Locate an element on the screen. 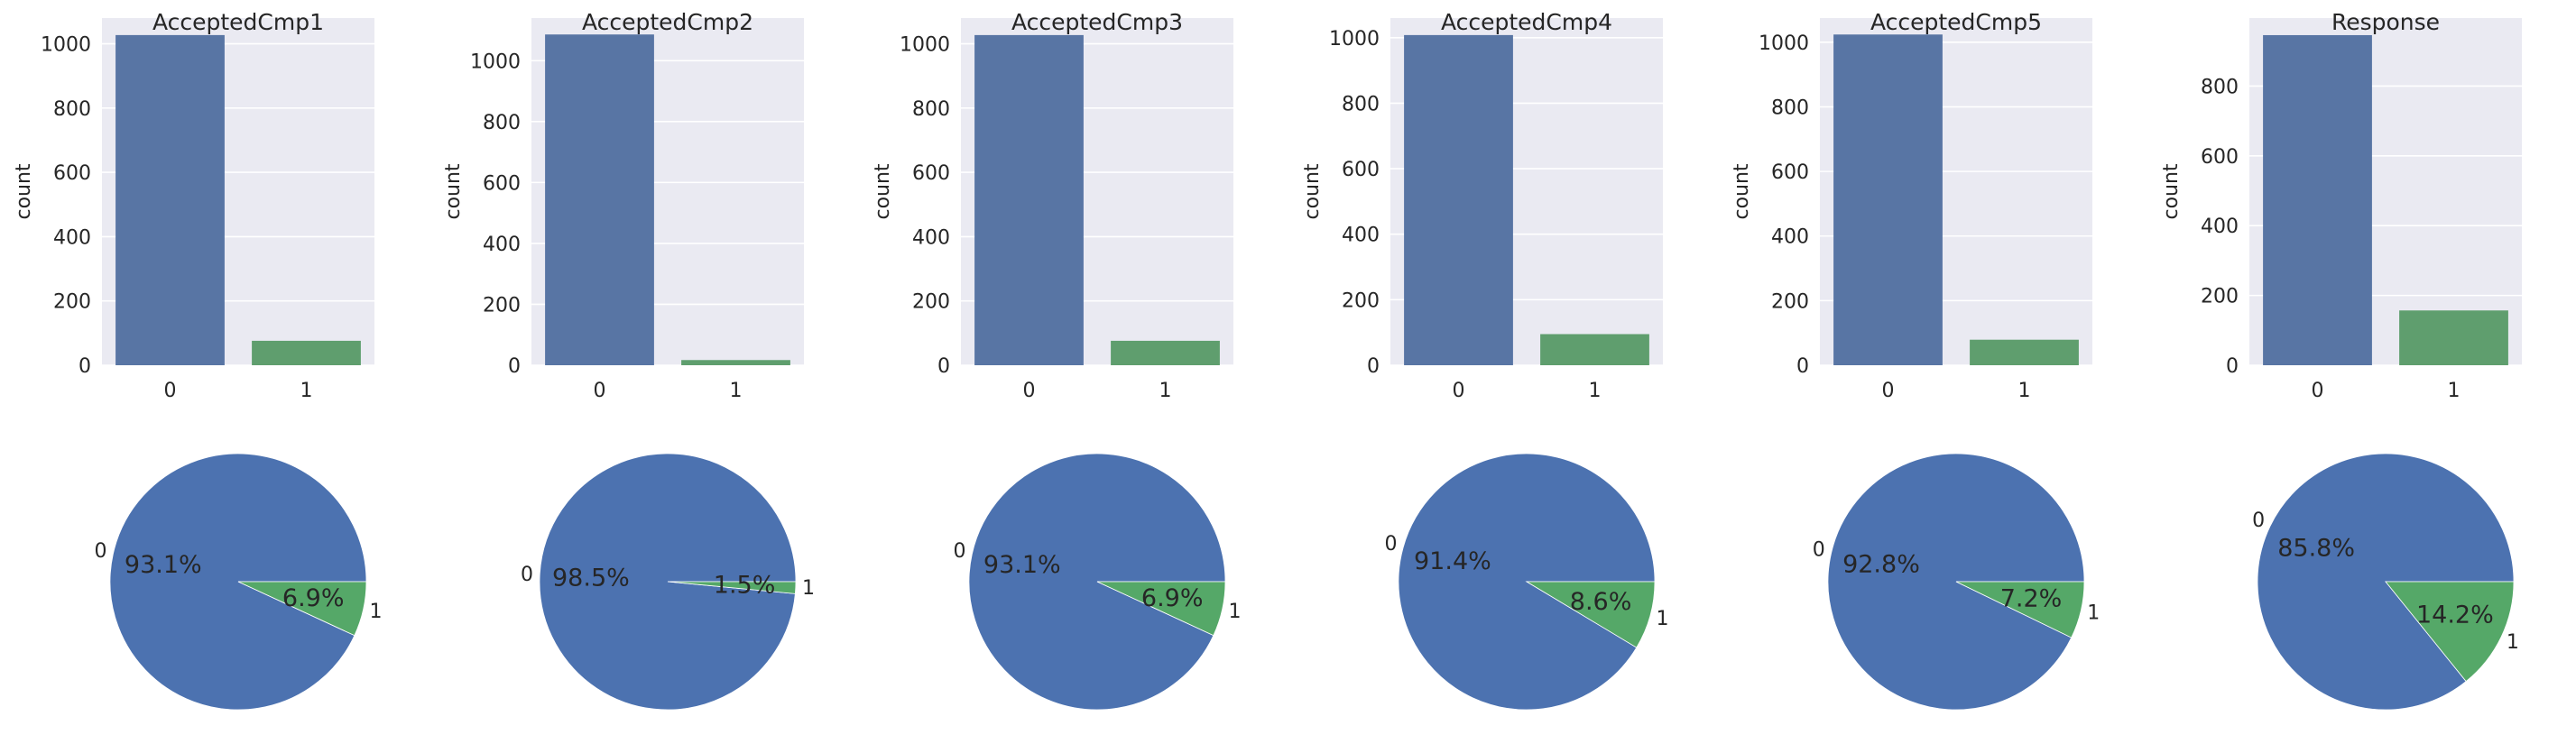  pie-chart-5: 92.8% 0 7.2% 1 is located at coordinates (1956, 582).